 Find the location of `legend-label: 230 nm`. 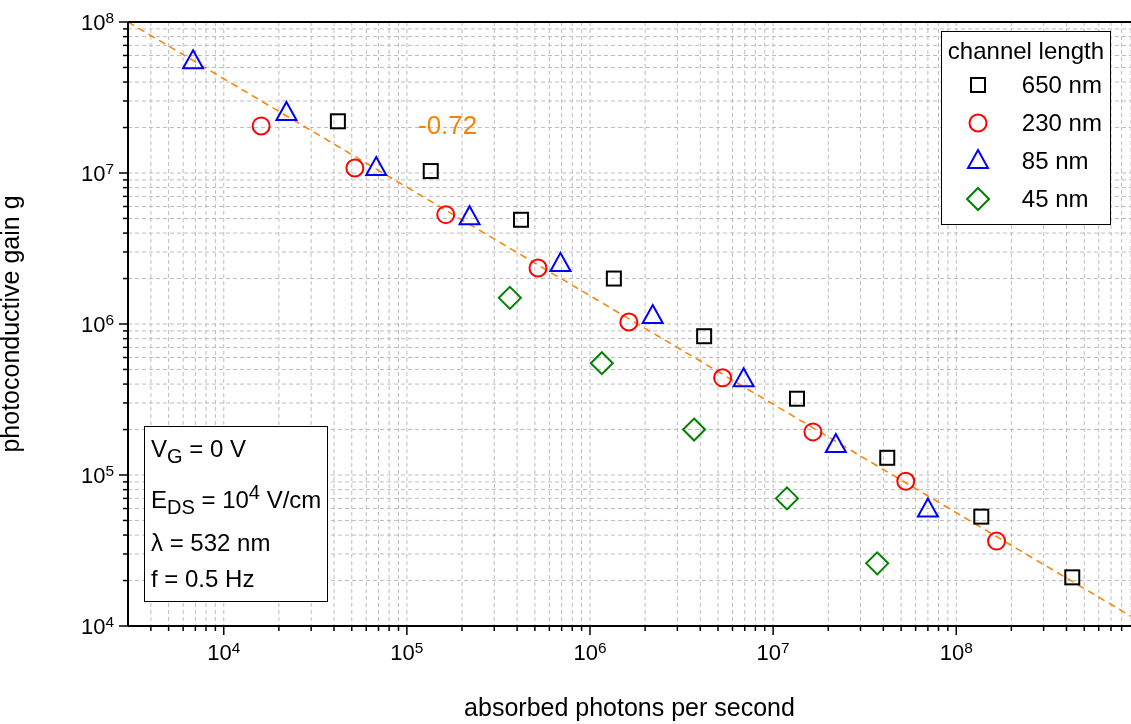

legend-label: 230 nm is located at coordinates (1061, 123).